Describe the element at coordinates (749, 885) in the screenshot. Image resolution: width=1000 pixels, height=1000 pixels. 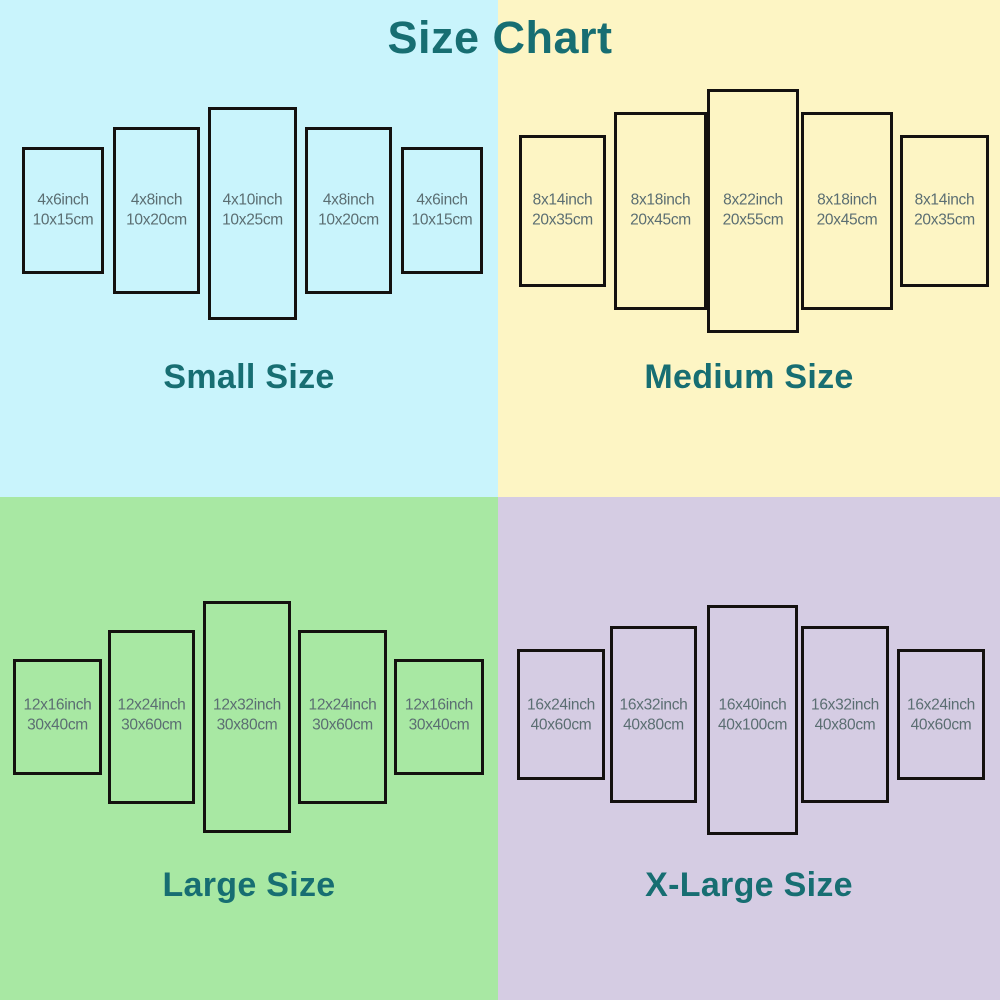
I see `section-caption-xlarge: X-Large Size` at that location.